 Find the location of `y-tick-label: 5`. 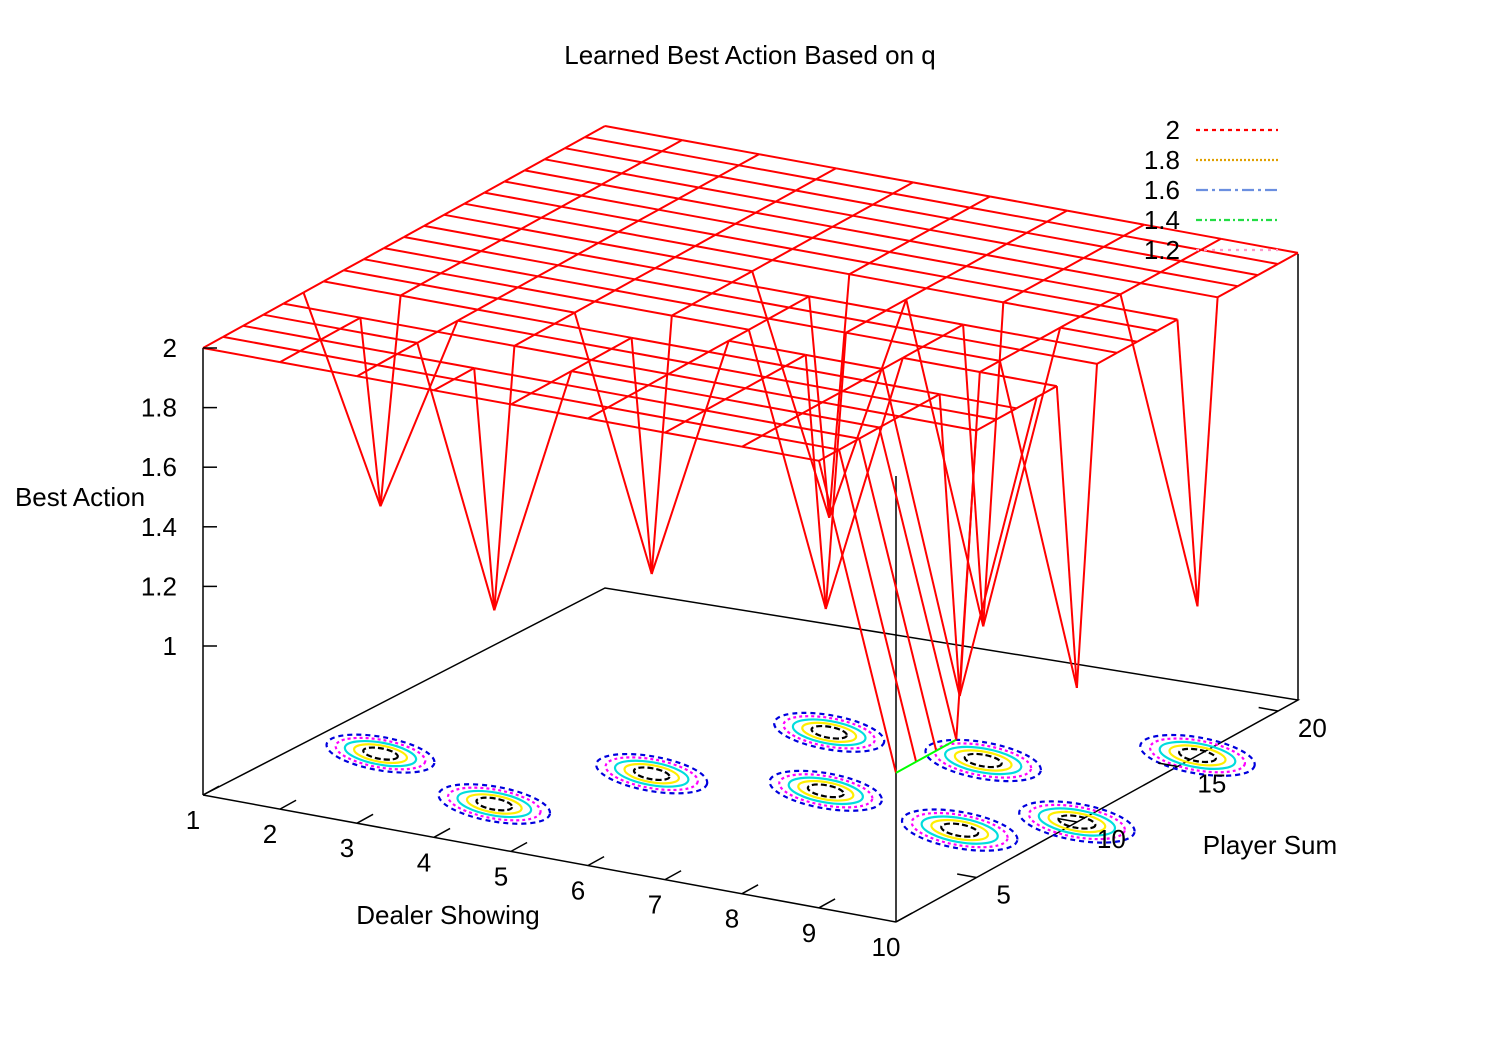

y-tick-label: 5 is located at coordinates (1003, 895).